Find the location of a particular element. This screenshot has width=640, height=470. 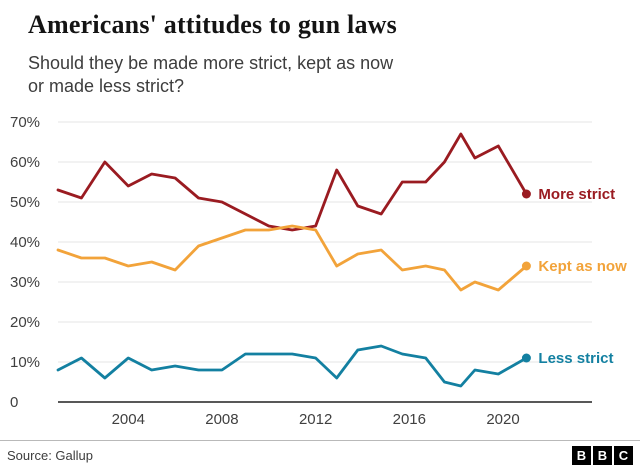

y-tick-label: 60% is located at coordinates (25, 162).